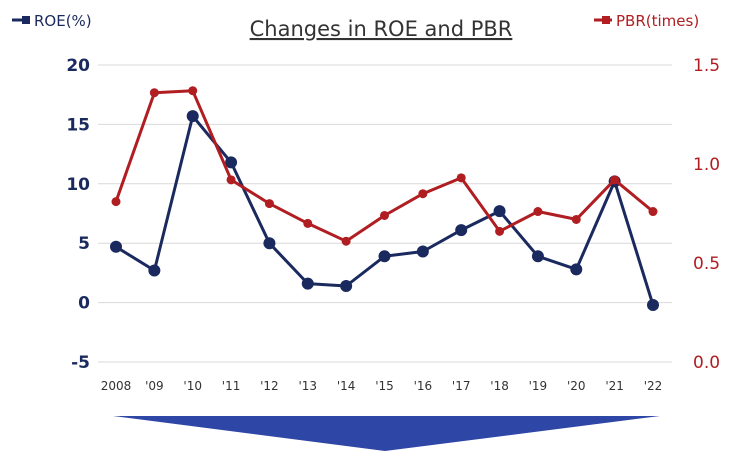 This screenshot has height=451, width=729. What do you see at coordinates (78, 66) in the screenshot?
I see `y-left-tick-label: 20` at bounding box center [78, 66].